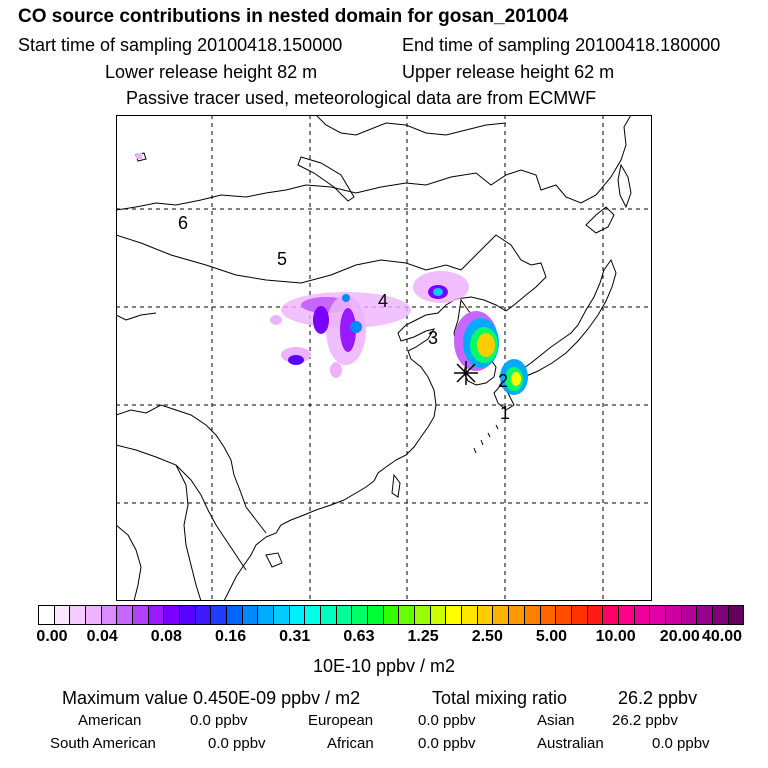 Image resolution: width=768 pixels, height=768 pixels. What do you see at coordinates (615, 636) in the screenshot?
I see `colorbar-tick-label: 10.00` at bounding box center [615, 636].